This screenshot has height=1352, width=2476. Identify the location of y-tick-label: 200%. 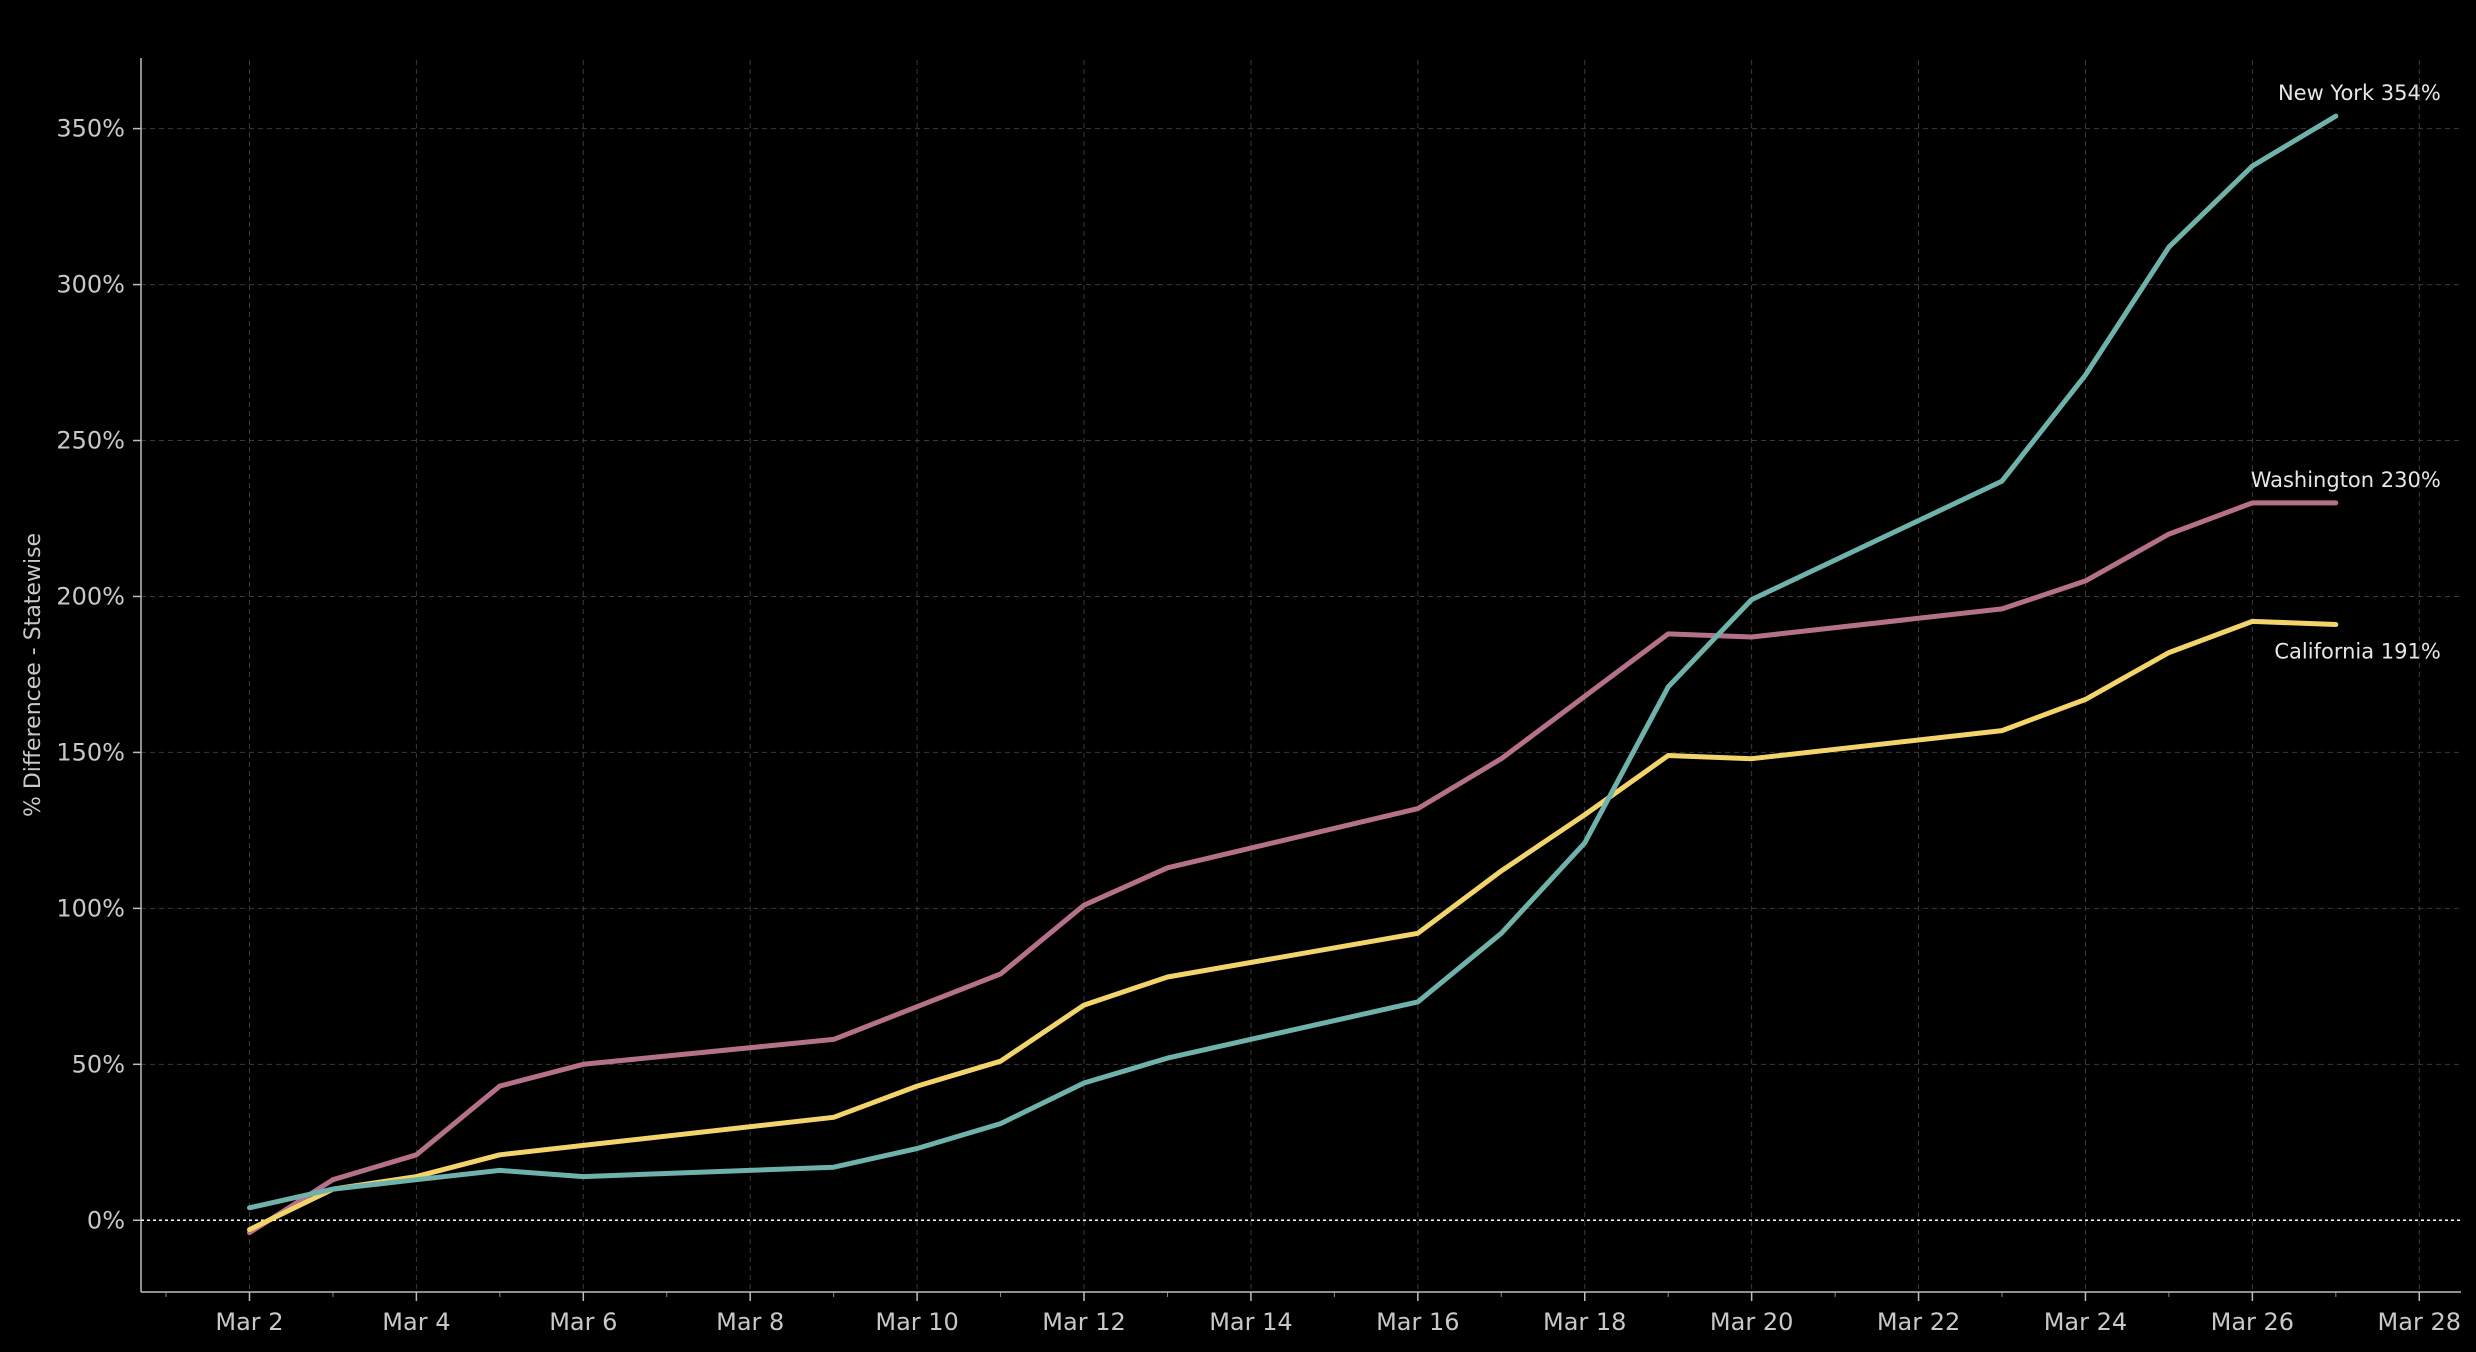
(90, 596).